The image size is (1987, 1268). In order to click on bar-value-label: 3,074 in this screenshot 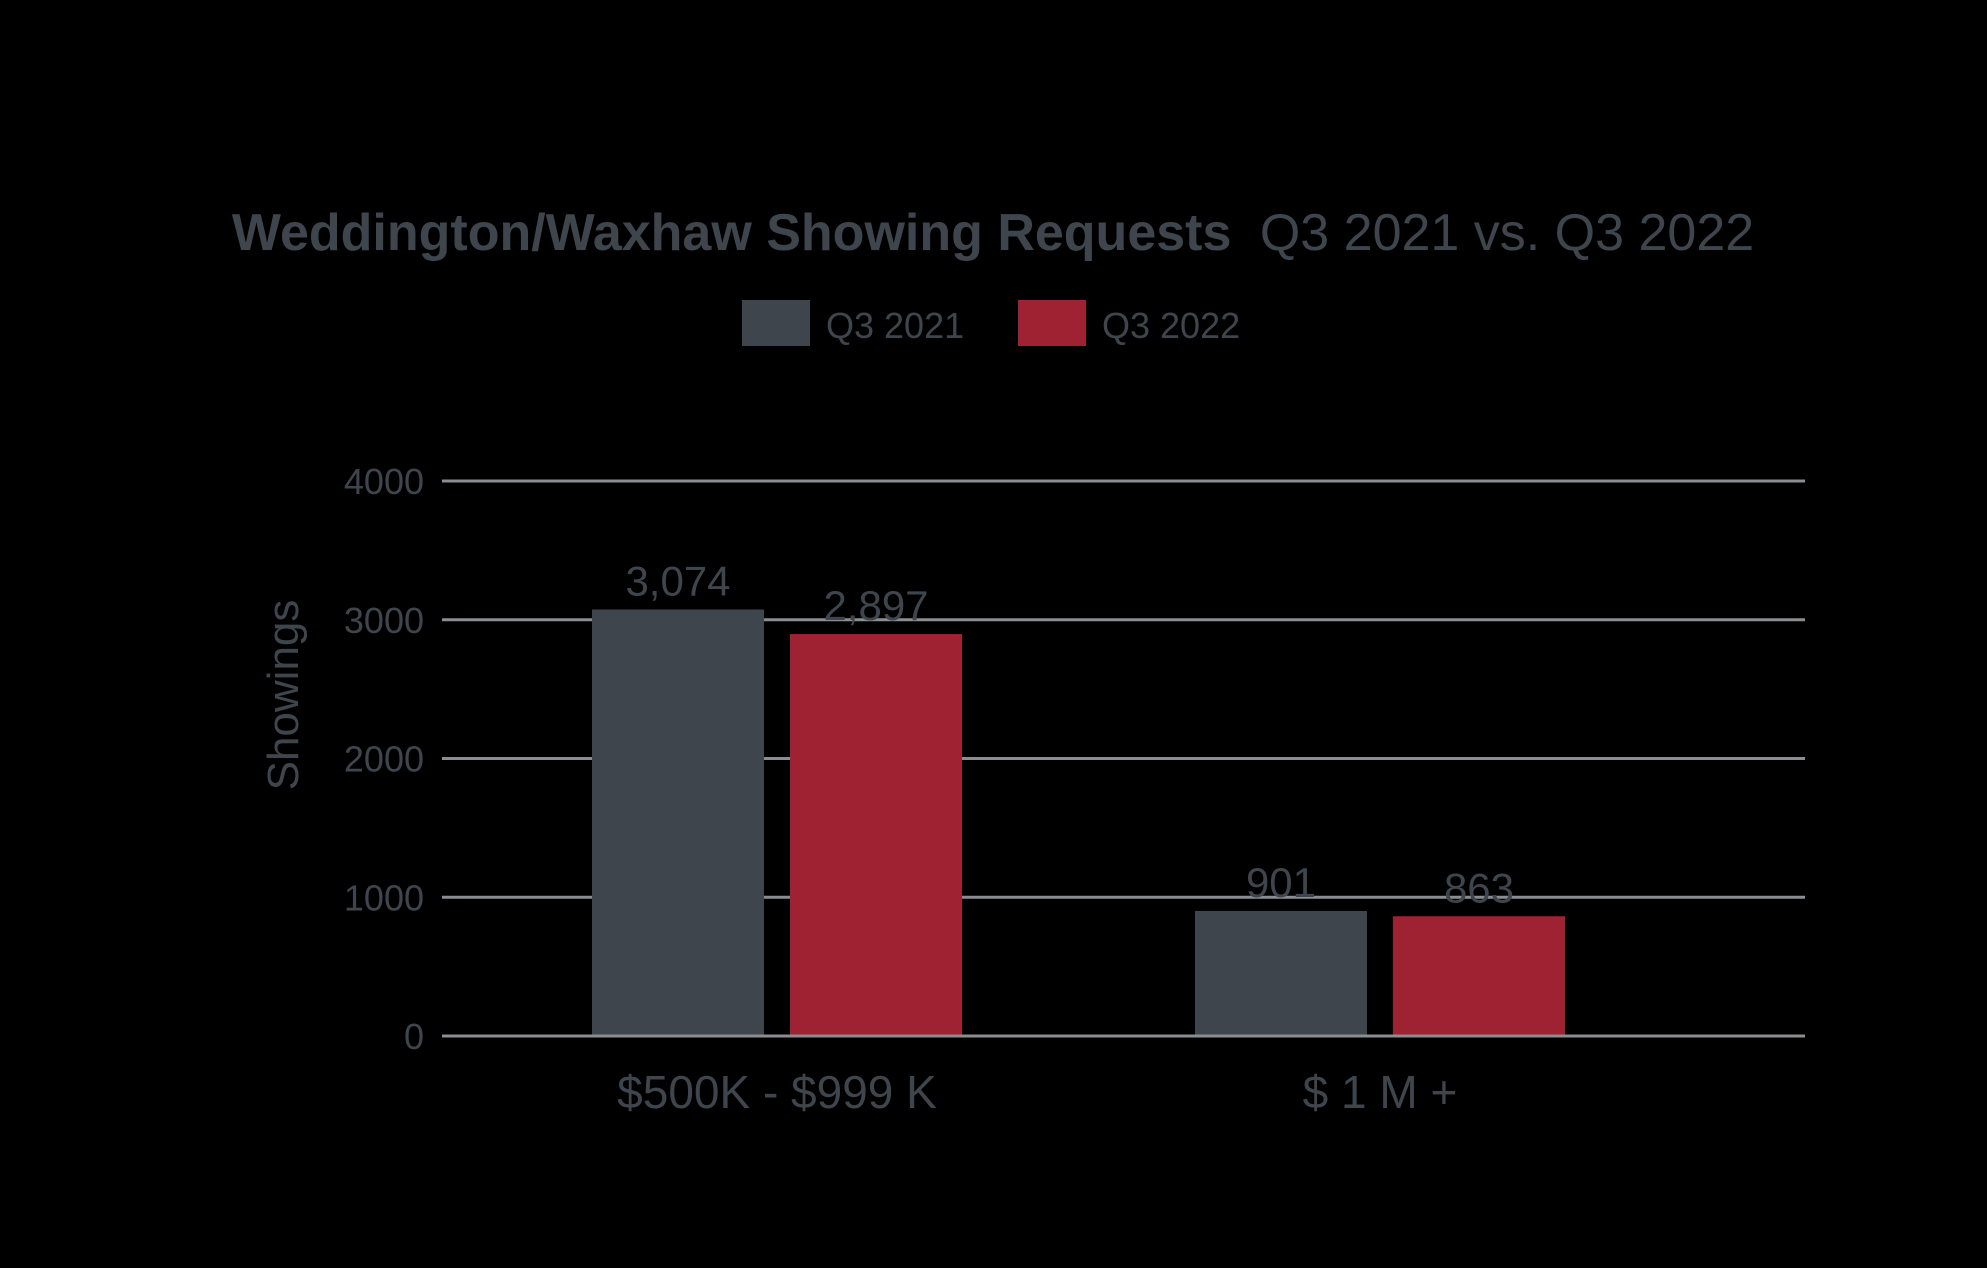, I will do `click(677, 580)`.